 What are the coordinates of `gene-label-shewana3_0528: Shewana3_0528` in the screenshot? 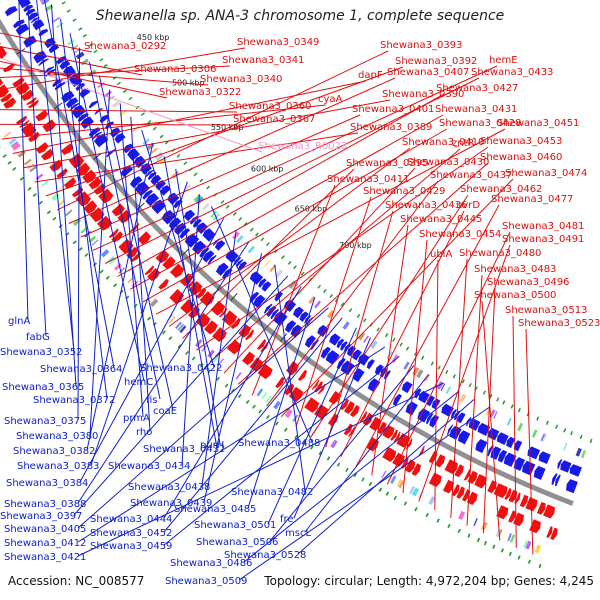 It's located at (265, 555).